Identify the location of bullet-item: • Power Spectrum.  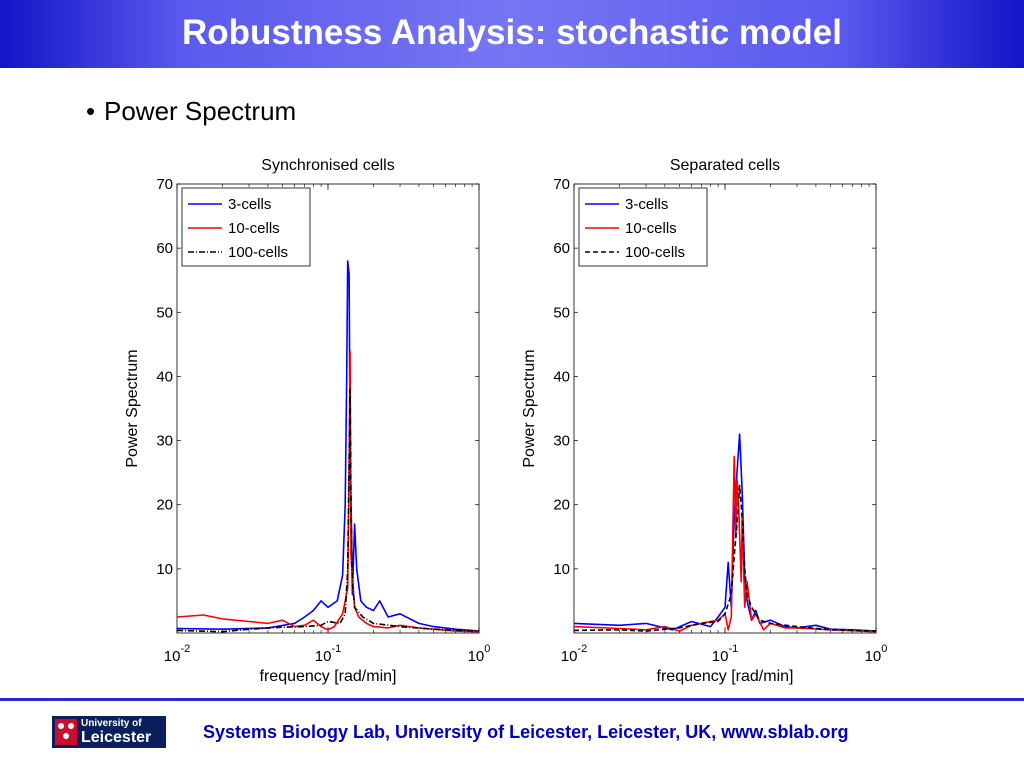
(191, 111).